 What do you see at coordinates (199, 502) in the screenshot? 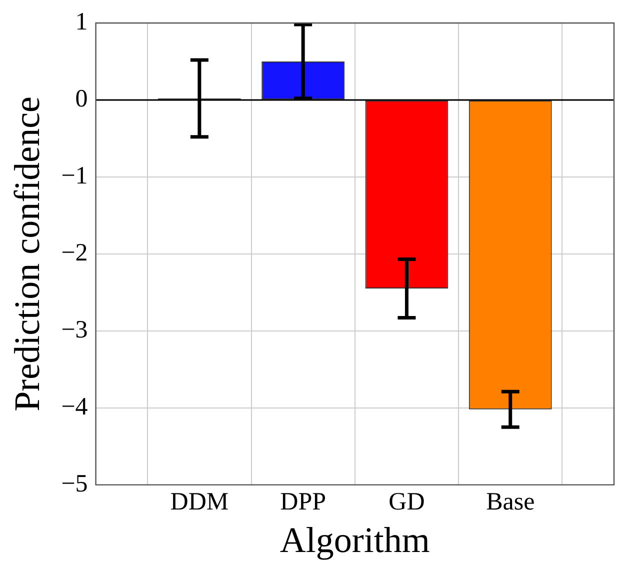
I see `x-tick-label: DDM` at bounding box center [199, 502].